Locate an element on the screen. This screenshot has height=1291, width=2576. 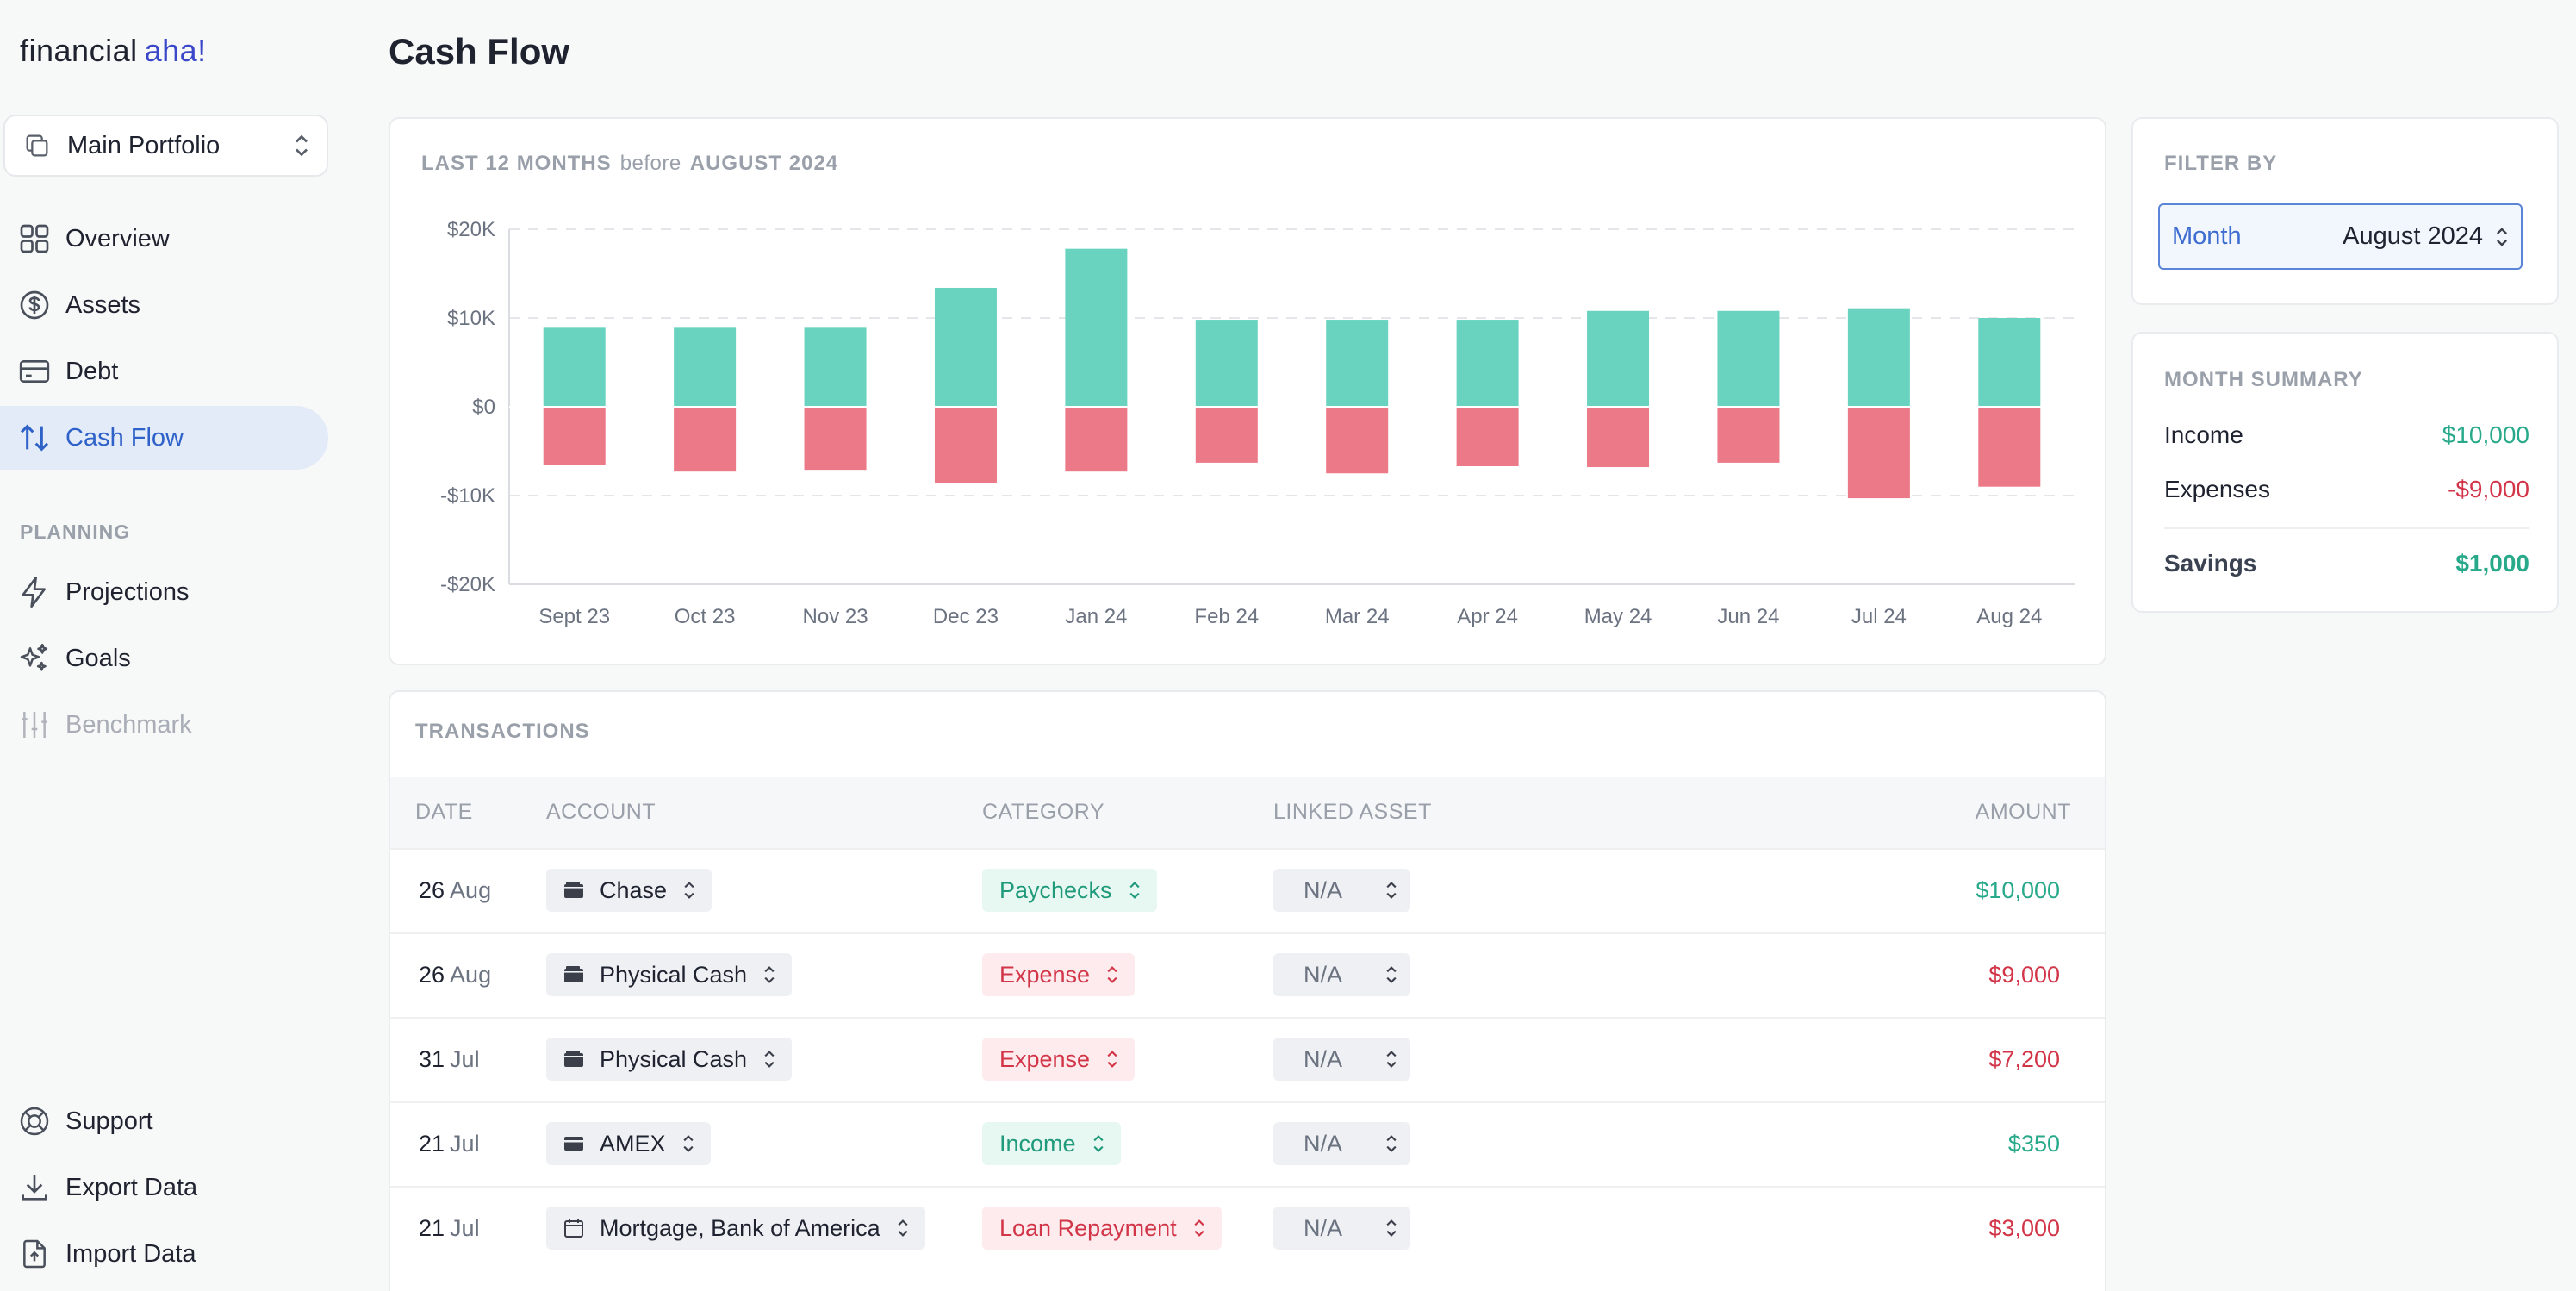
x-tick-label: Jan 24 is located at coordinates (1096, 616).